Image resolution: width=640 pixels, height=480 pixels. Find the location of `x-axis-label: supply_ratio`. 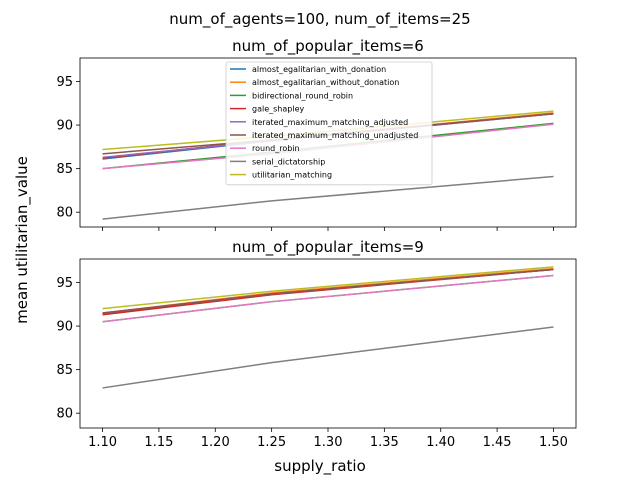

x-axis-label: supply_ratio is located at coordinates (320, 466).